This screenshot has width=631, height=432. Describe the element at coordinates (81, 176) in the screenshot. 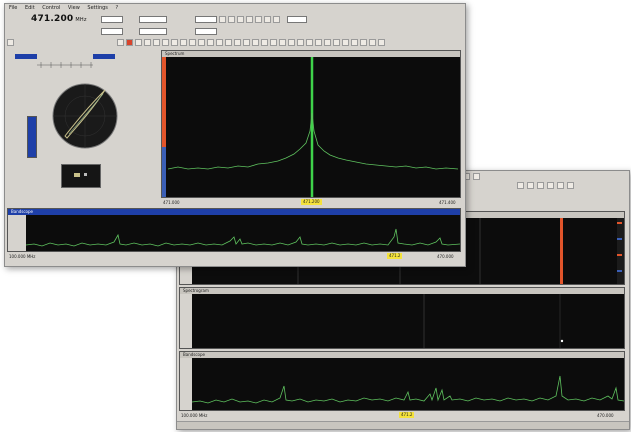

I see `mini-scope` at that location.